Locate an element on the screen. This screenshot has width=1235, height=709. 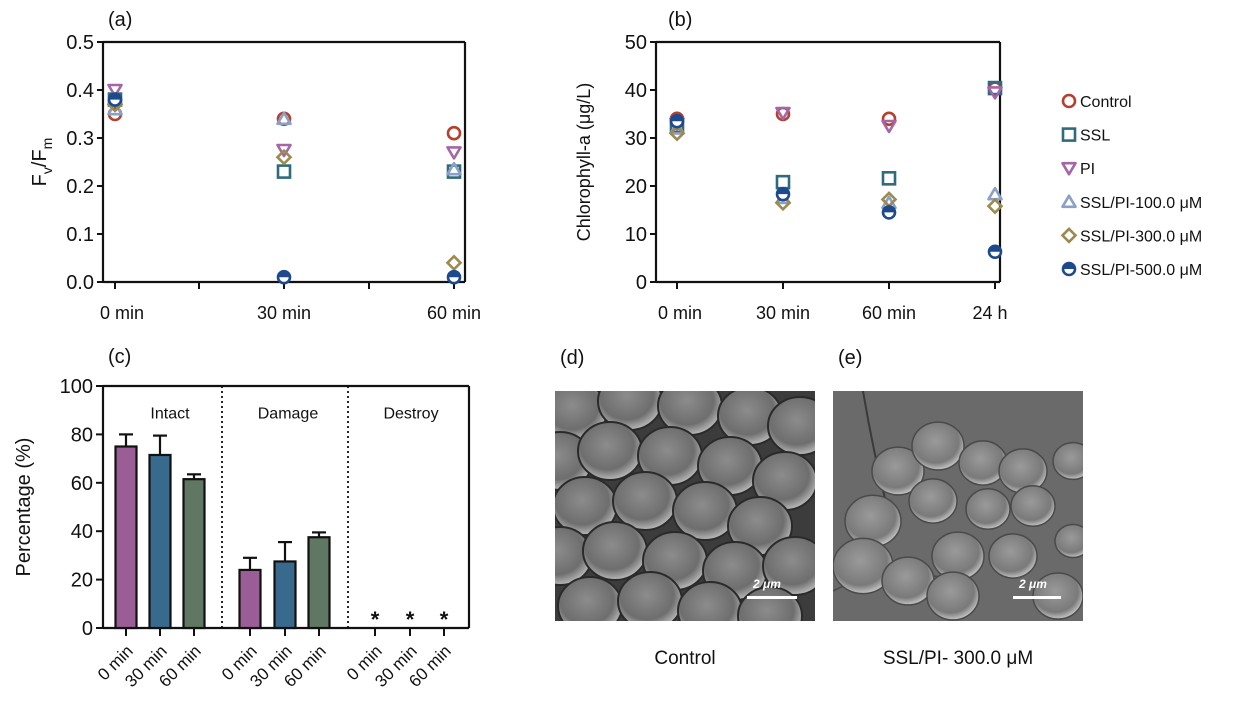
legend-item: SSL/PI-300.0 μM is located at coordinates (1131, 236).